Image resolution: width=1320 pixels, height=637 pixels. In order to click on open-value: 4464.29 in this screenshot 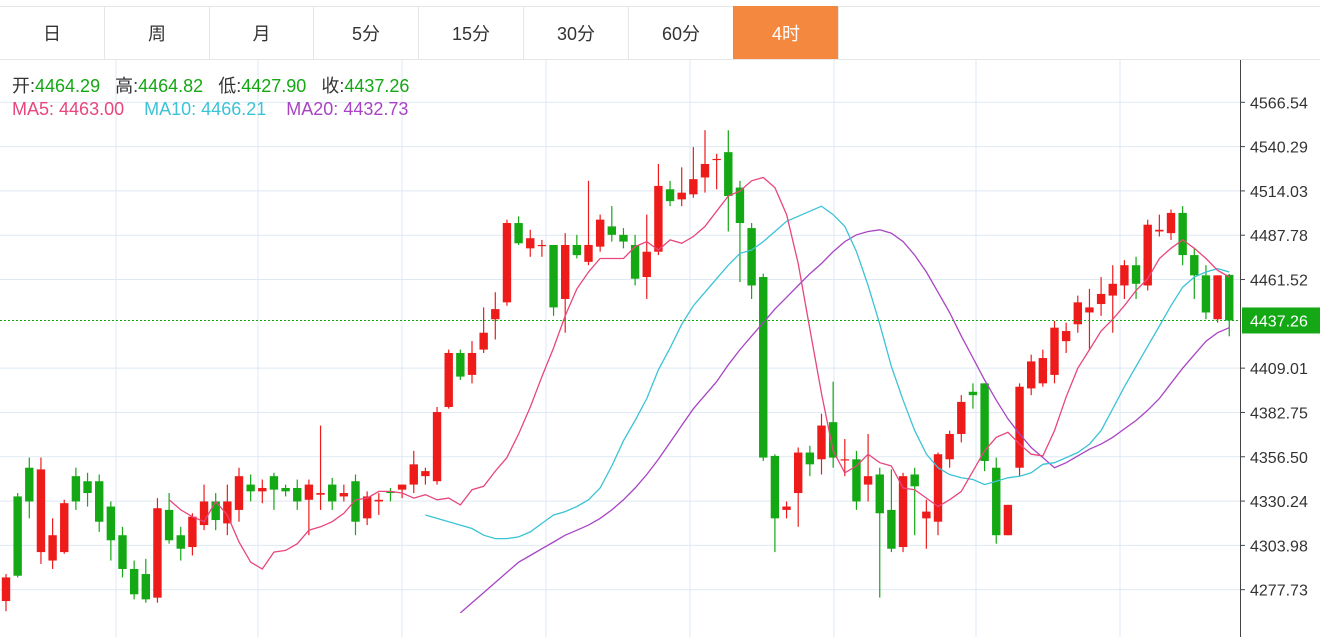, I will do `click(68, 86)`.